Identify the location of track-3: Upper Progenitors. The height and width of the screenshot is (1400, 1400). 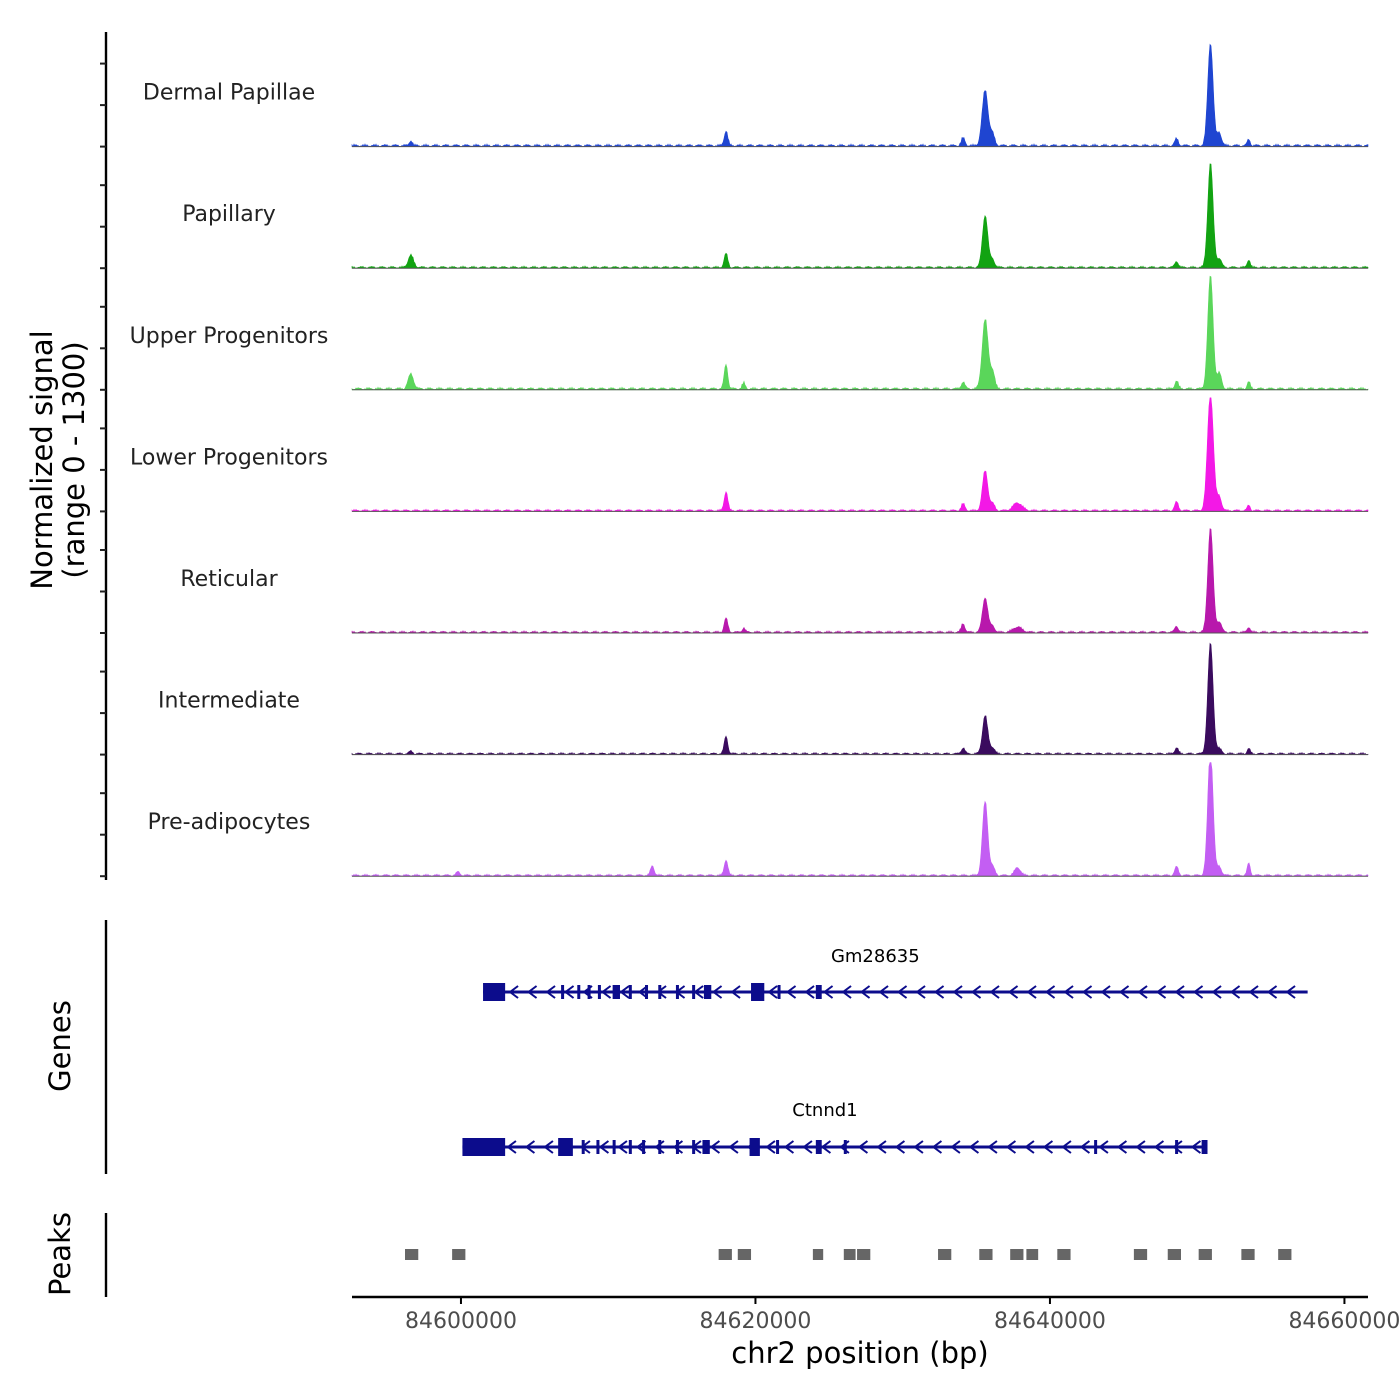
(749, 333).